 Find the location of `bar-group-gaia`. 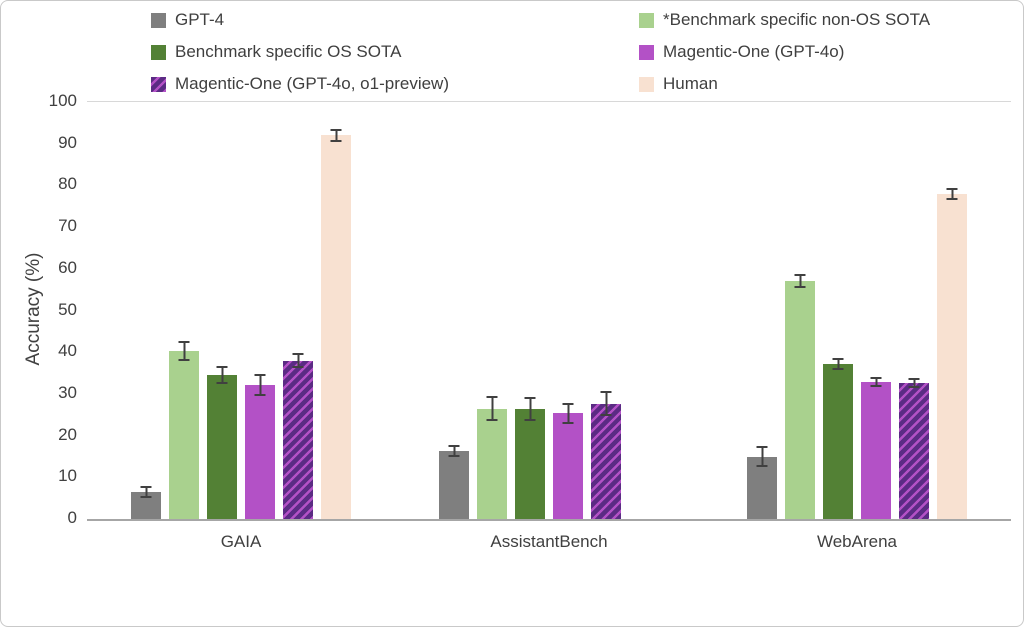

bar-group-gaia is located at coordinates (241, 310).